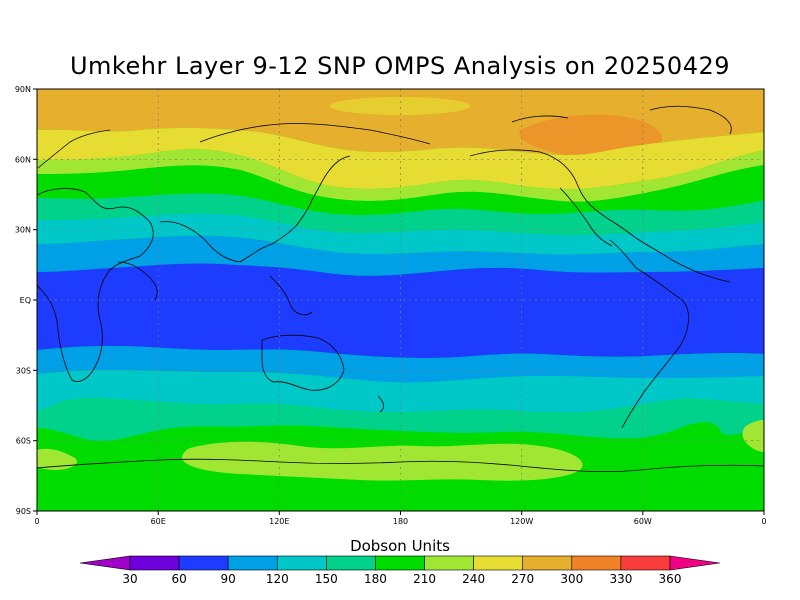 This screenshot has height=600, width=800. What do you see at coordinates (23, 511) in the screenshot?
I see `lat-label-90s: 90S` at bounding box center [23, 511].